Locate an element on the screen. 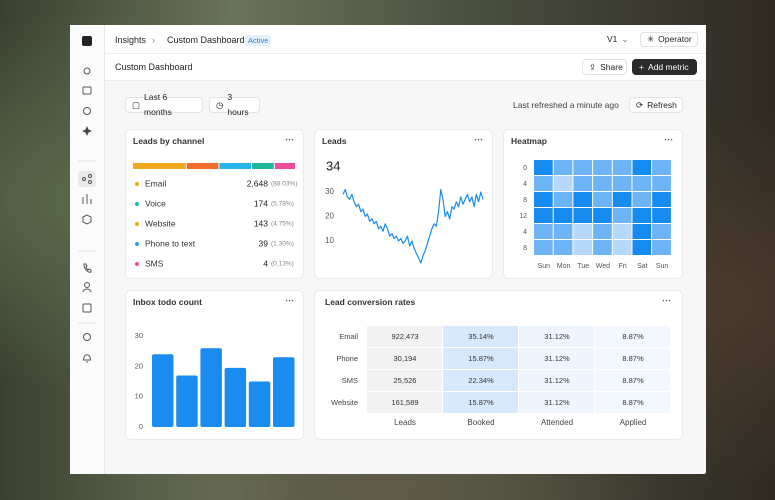 This screenshot has height=500, width=775. table-cell-text: 161,589 is located at coordinates (404, 402).